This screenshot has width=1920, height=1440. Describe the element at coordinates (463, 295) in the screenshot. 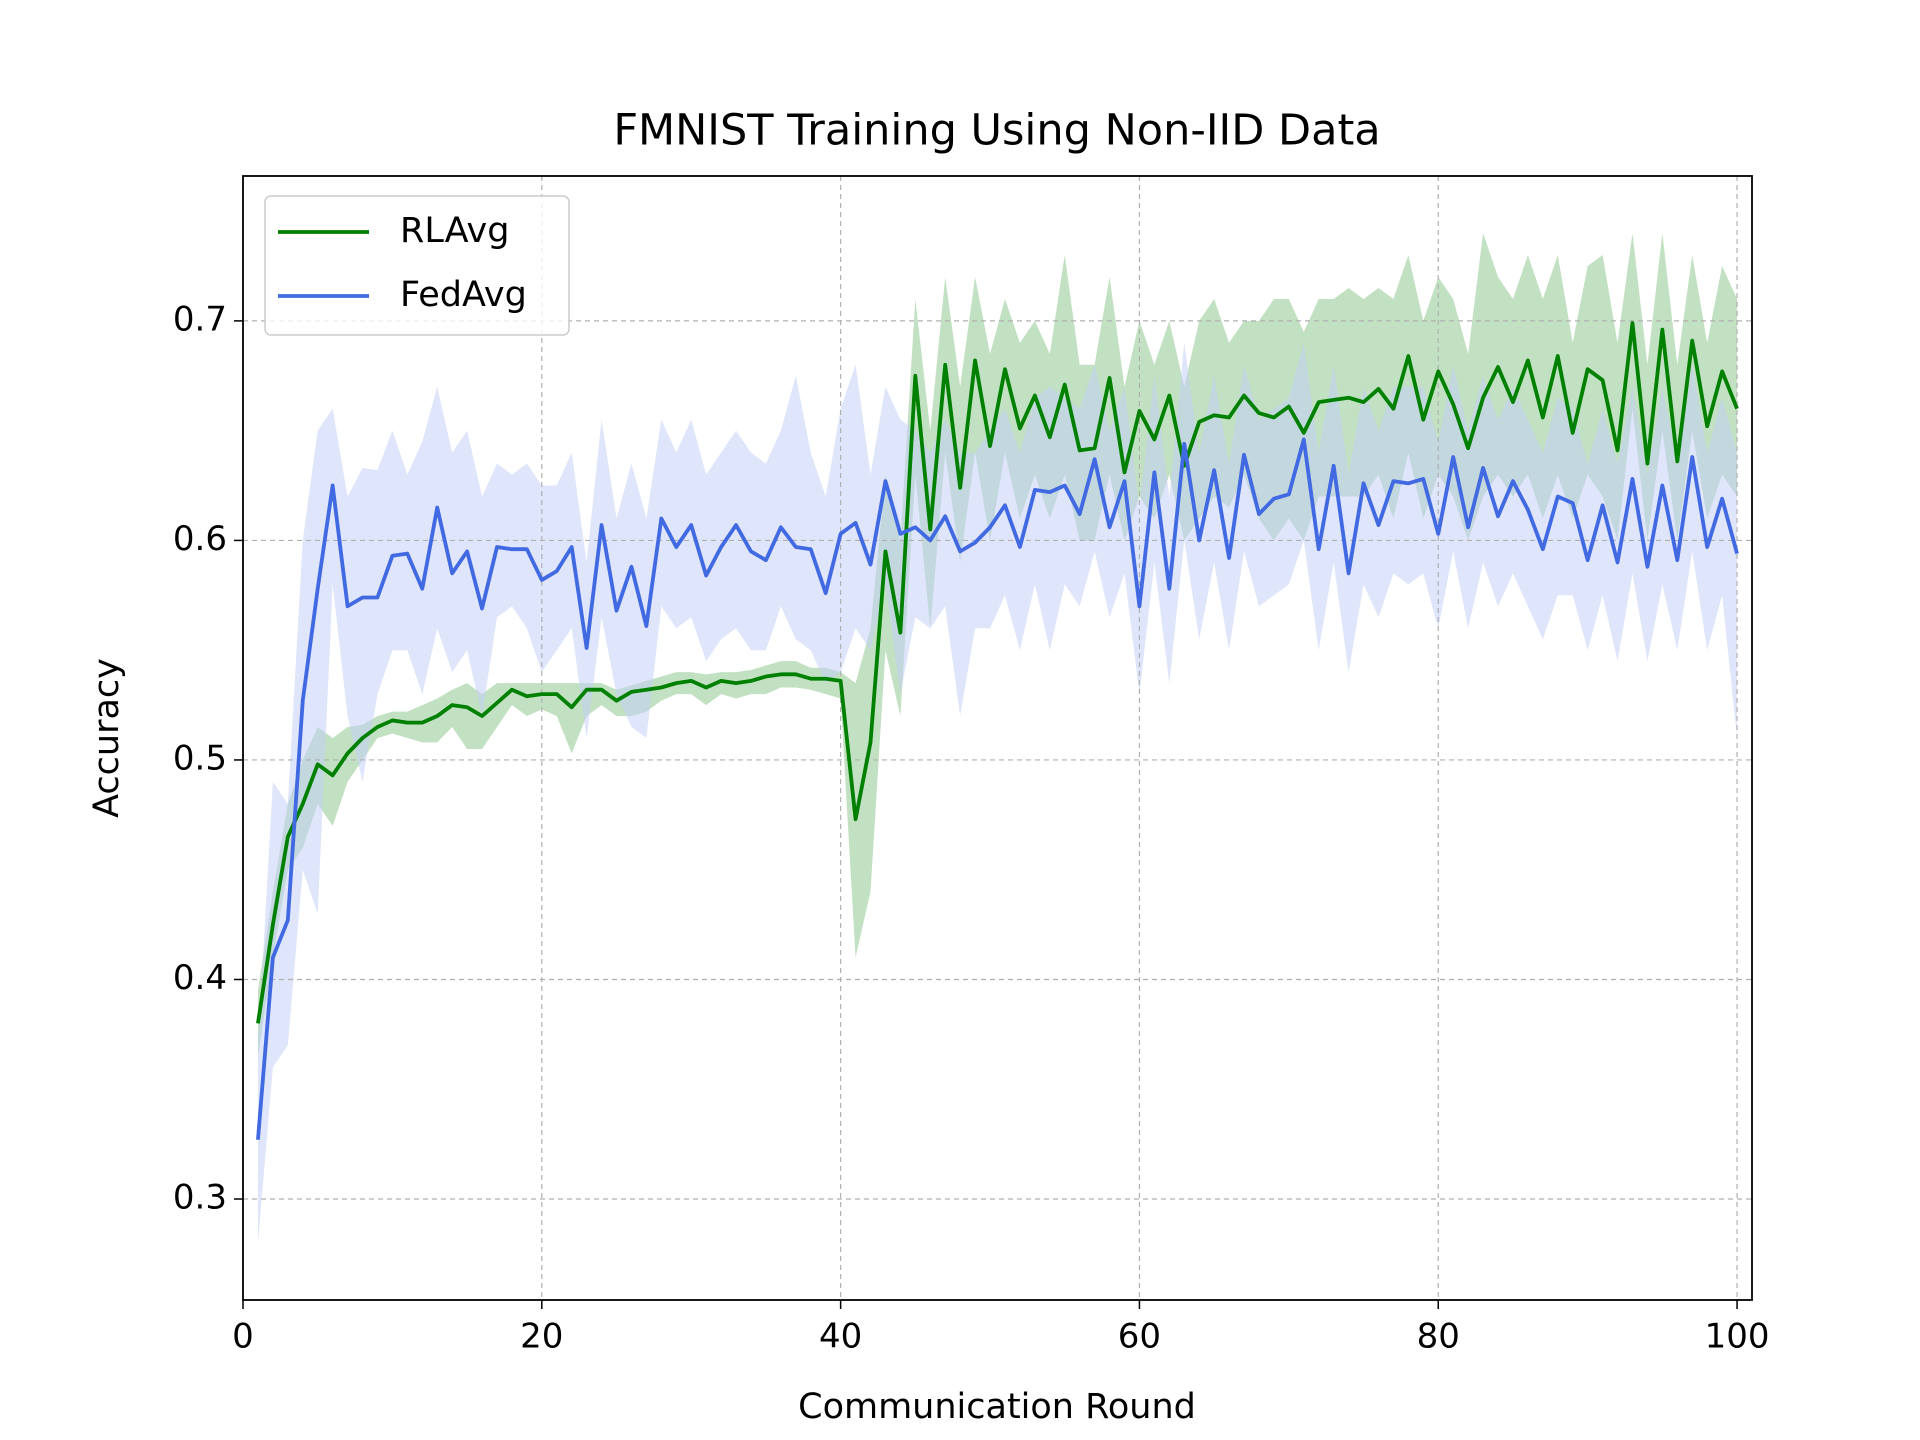

I see `legend-label: FedAvg` at that location.